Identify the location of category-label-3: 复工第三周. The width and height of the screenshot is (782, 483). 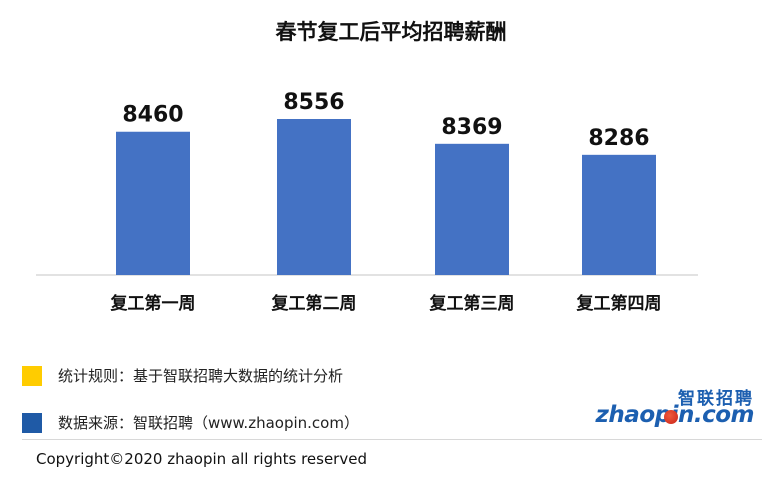
(472, 303).